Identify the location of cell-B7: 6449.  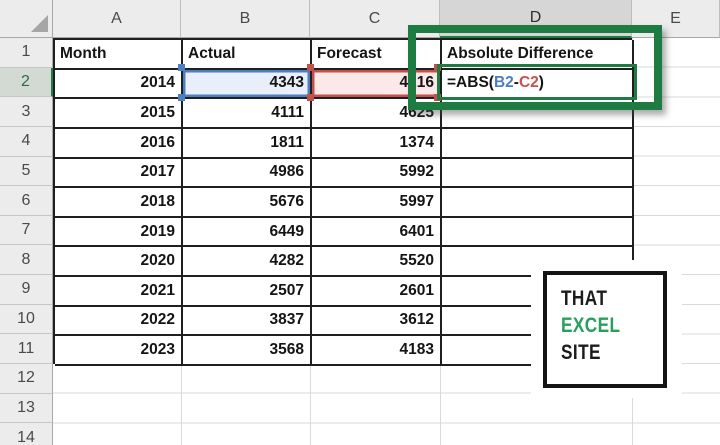
(247, 232).